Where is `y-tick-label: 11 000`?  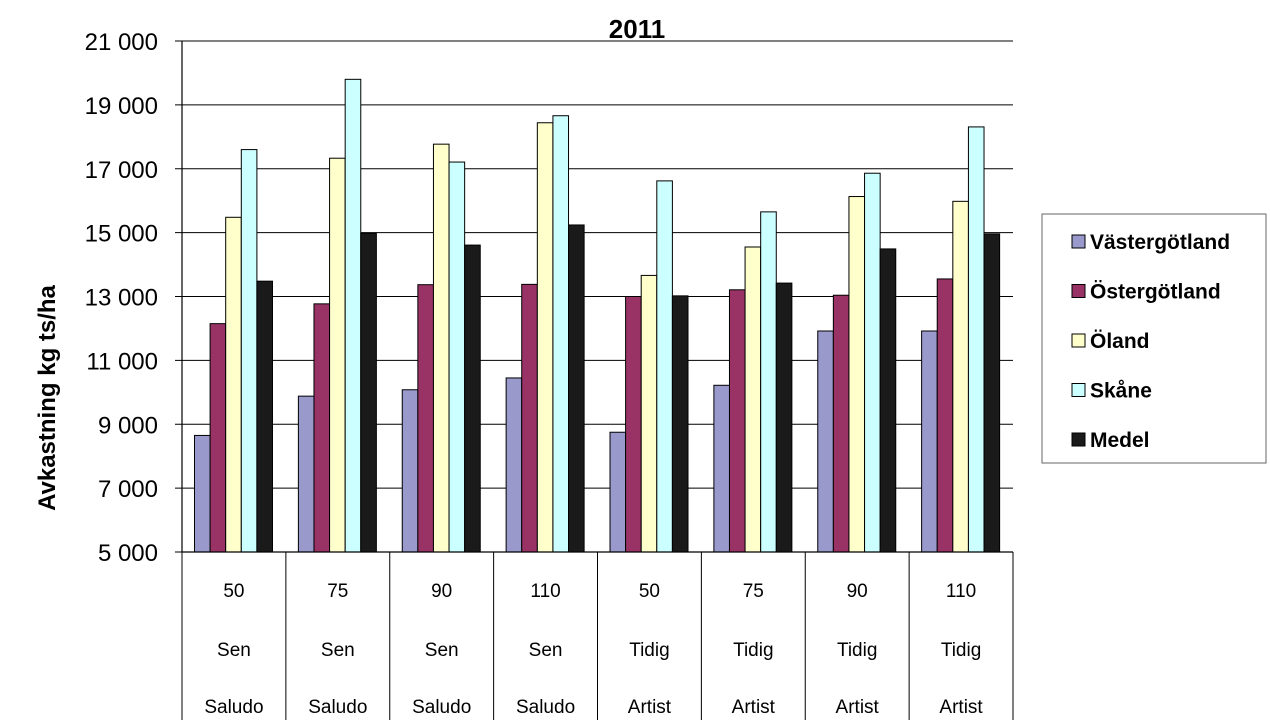 y-tick-label: 11 000 is located at coordinates (122, 361).